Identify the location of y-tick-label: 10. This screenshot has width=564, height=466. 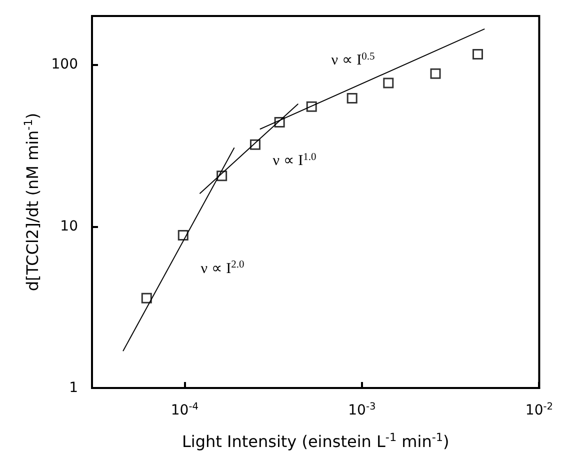
(69, 226).